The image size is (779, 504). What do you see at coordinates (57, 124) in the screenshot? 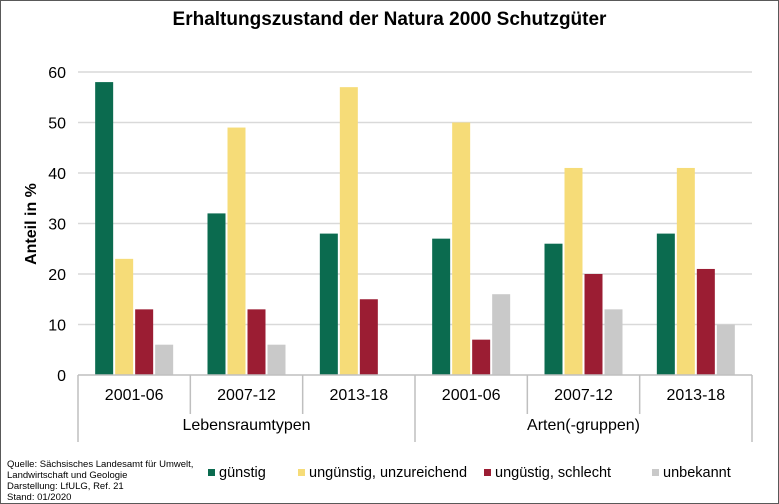
I see `y-tick-label: 50` at bounding box center [57, 124].